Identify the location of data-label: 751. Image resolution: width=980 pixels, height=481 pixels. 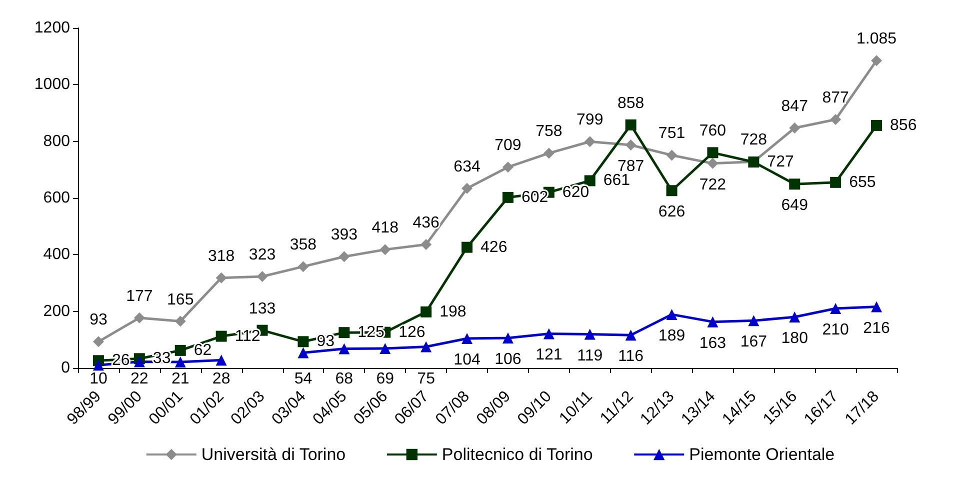
(672, 133).